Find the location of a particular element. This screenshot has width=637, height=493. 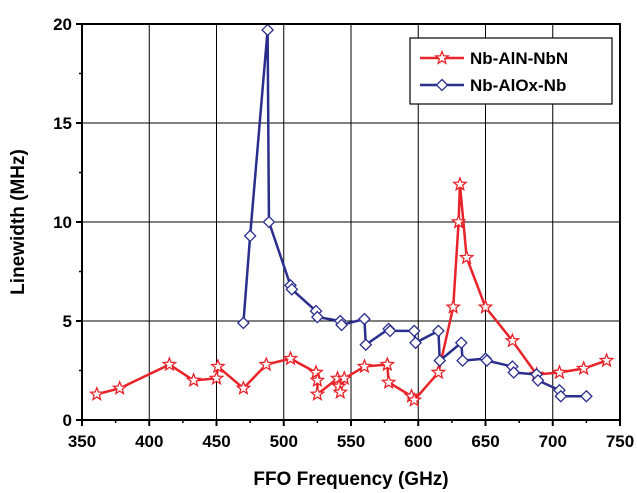

y-tick-label: 15 is located at coordinates (62, 123).